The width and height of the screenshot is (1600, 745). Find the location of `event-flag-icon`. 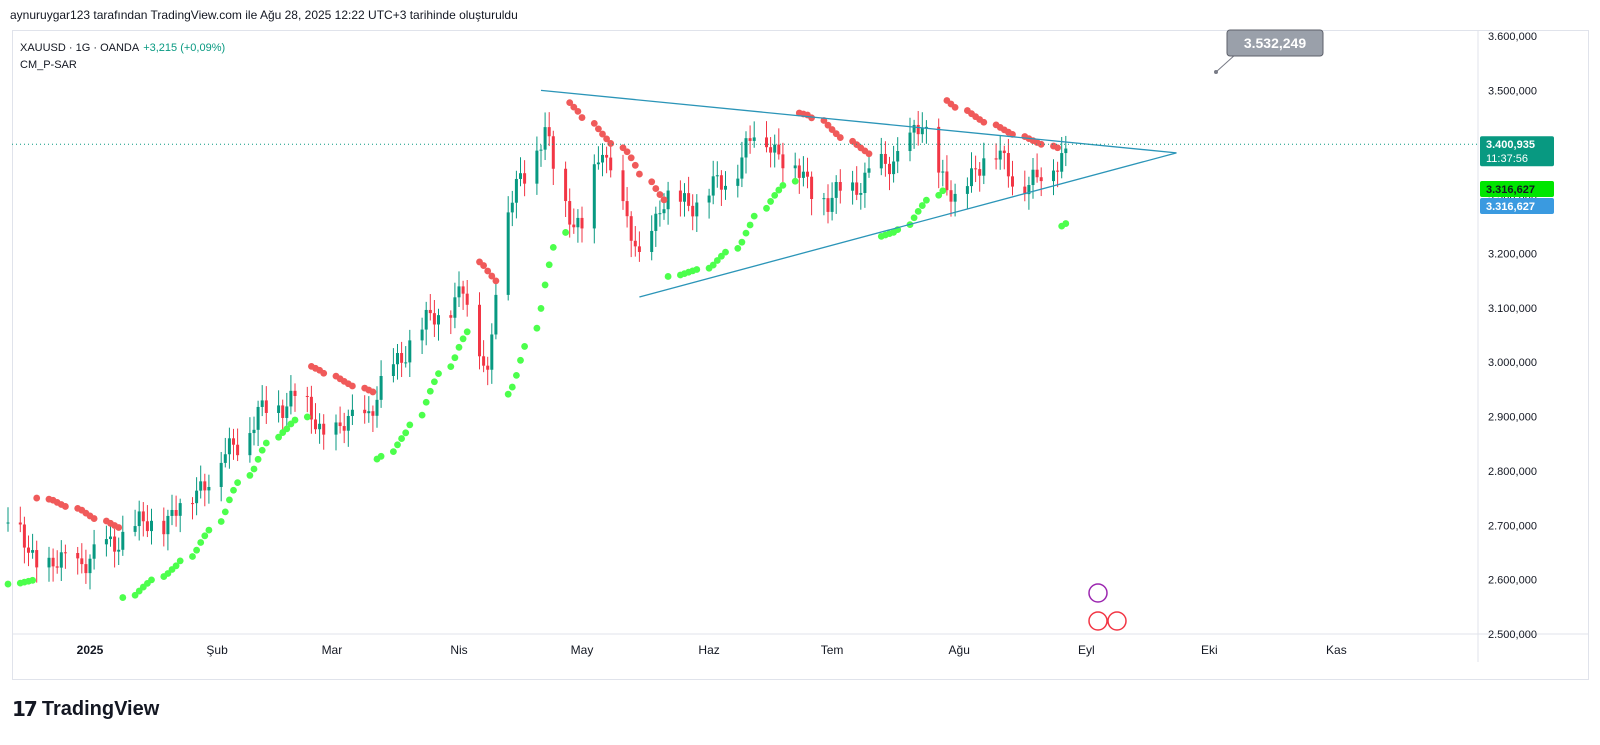

event-flag-icon is located at coordinates (1098, 621).